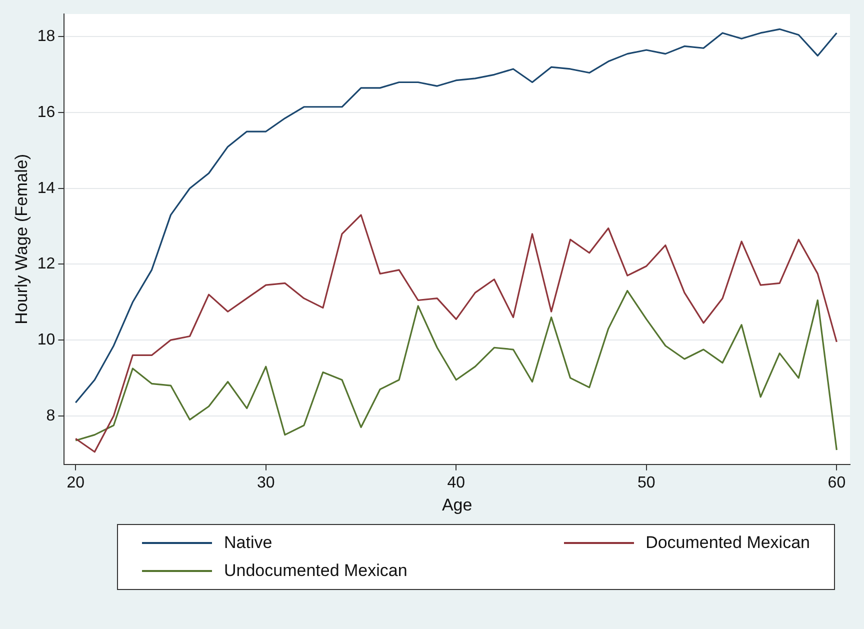 This screenshot has width=864, height=629. I want to click on legend-label: Undocumented Mexican, so click(316, 571).